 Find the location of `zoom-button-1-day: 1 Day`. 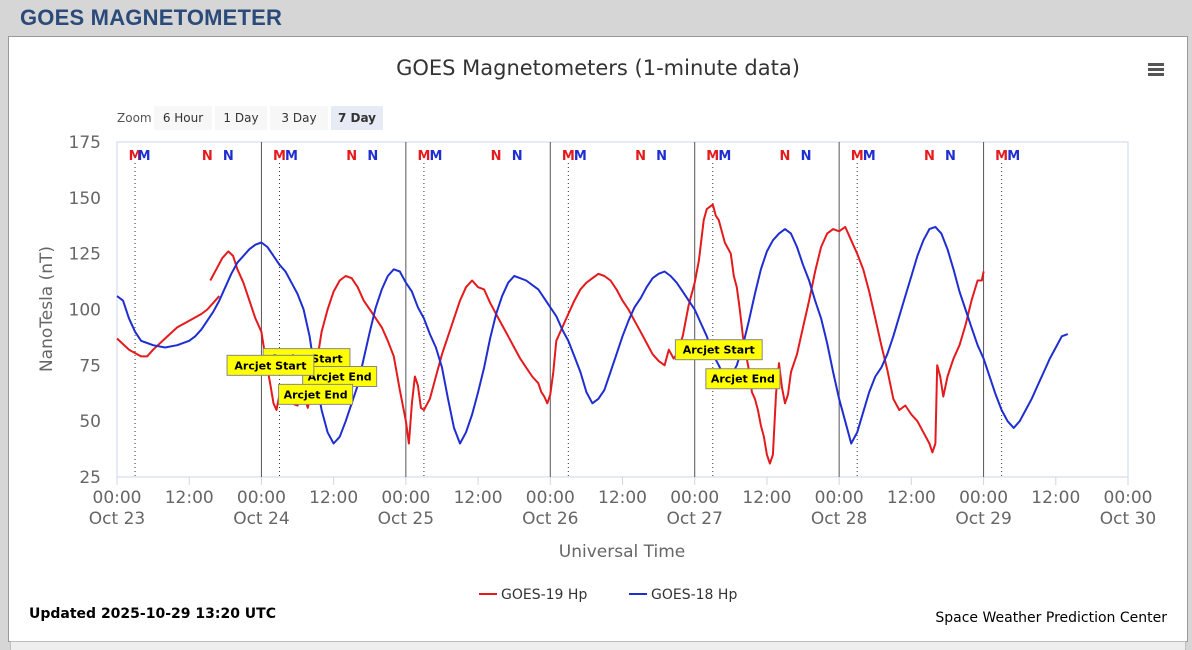

zoom-button-1-day: 1 Day is located at coordinates (241, 118).